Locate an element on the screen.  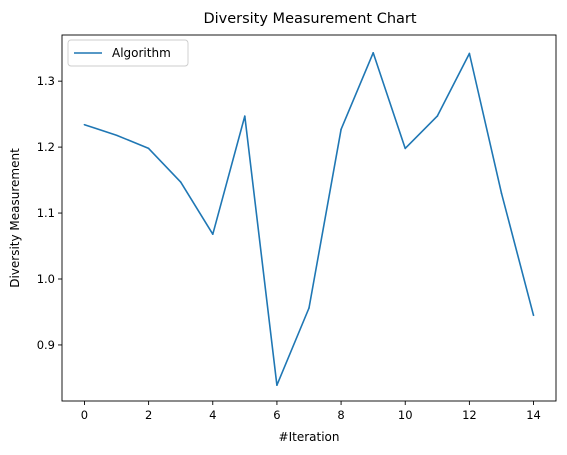
legend: Algorithm is located at coordinates (128, 53).